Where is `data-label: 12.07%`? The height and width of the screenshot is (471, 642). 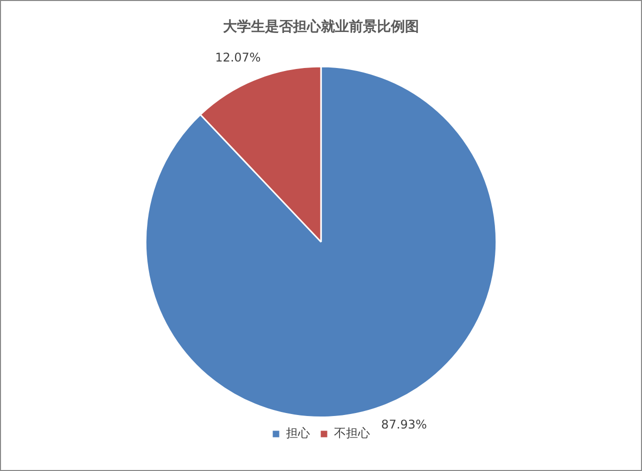
data-label: 12.07% is located at coordinates (238, 57).